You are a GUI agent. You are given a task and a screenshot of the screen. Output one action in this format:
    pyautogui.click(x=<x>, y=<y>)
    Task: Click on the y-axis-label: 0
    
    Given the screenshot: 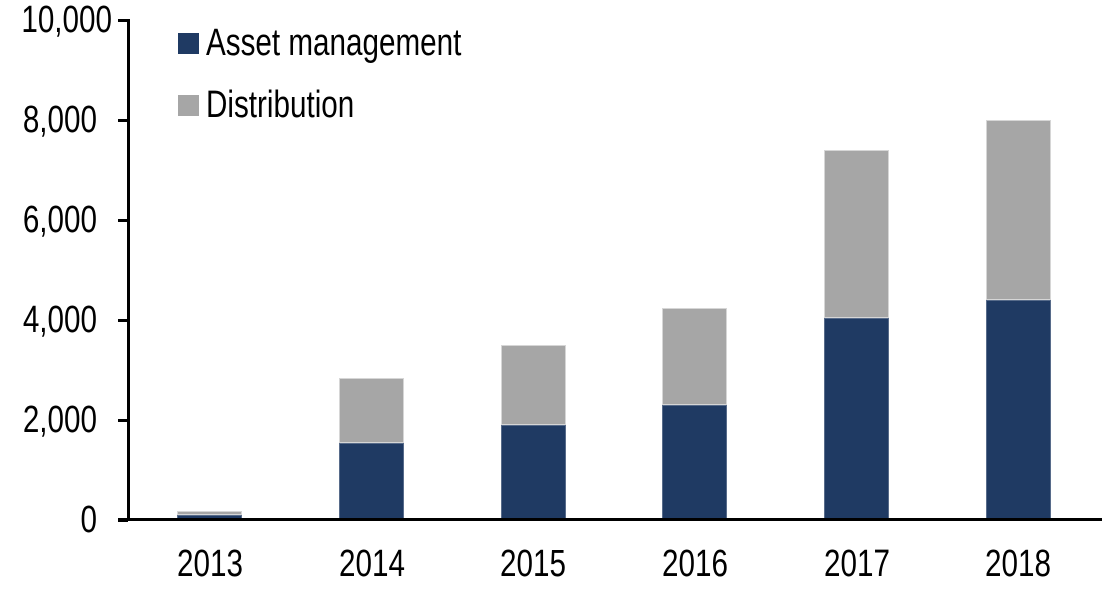 What is the action you would take?
    pyautogui.click(x=88, y=520)
    